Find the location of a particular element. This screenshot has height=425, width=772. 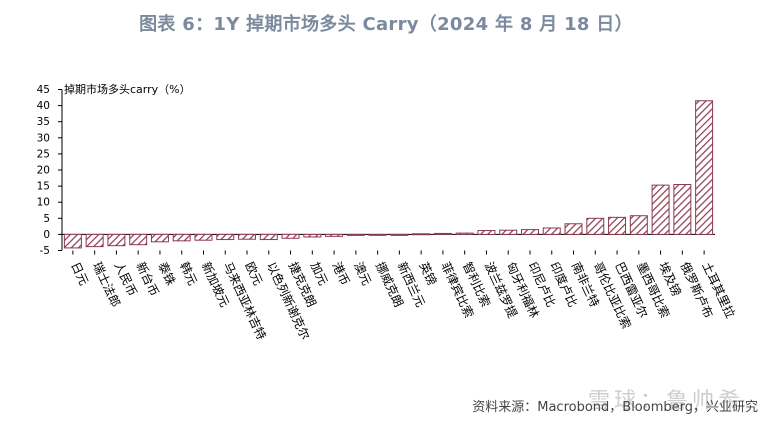

x-tick-label: 澳元 is located at coordinates (362, 274).